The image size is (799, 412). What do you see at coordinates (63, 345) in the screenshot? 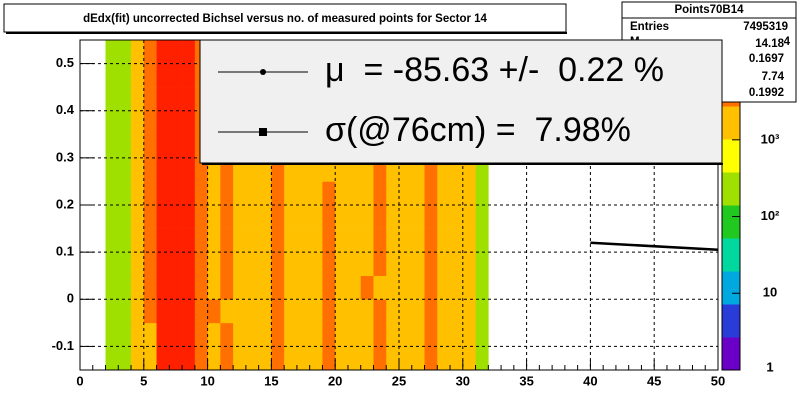
I see `y-tick-label: -0.1` at bounding box center [63, 345].